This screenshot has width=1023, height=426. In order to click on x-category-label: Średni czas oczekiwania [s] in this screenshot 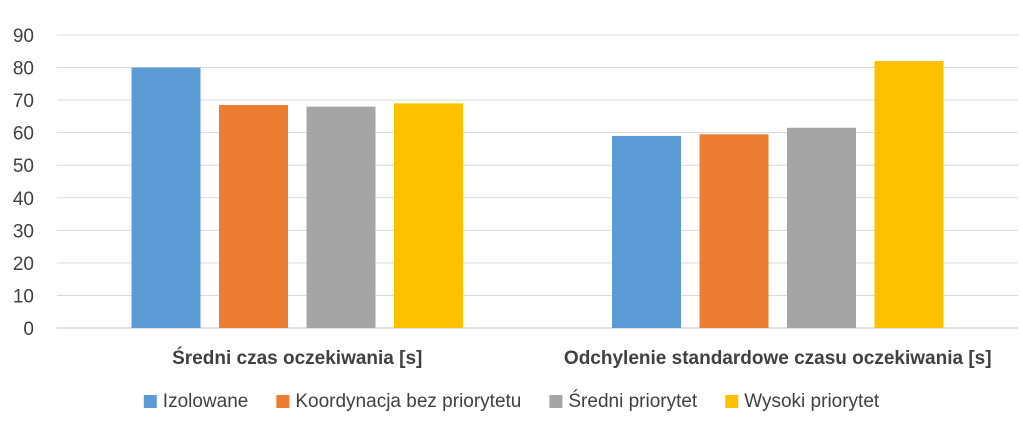, I will do `click(297, 358)`.